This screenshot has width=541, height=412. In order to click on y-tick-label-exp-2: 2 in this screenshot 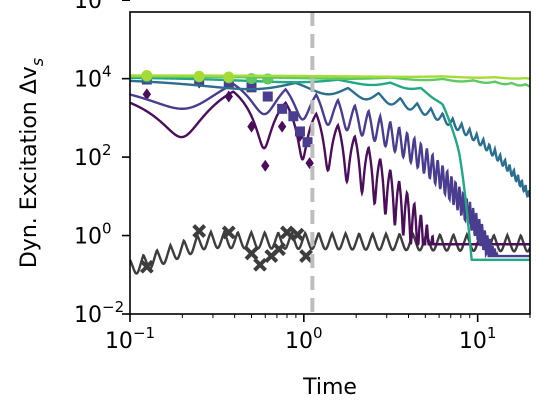, I will do `click(107, 150)`.